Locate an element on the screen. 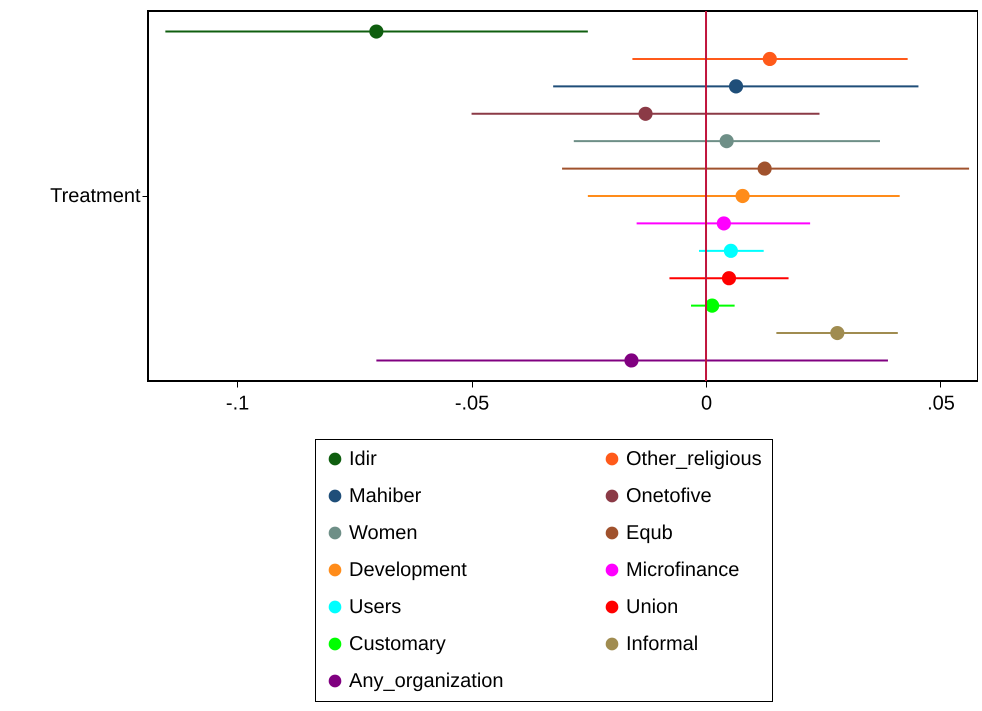 The image size is (982, 711). x-tick-label: -.1 is located at coordinates (238, 403).